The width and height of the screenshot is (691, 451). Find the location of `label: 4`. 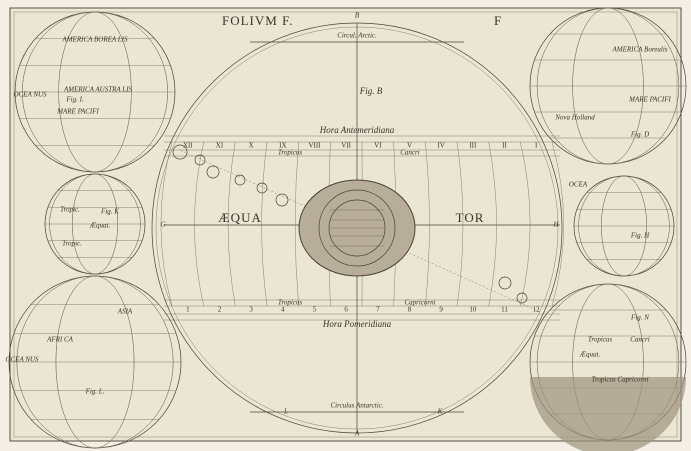

label: 4 is located at coordinates (283, 310).